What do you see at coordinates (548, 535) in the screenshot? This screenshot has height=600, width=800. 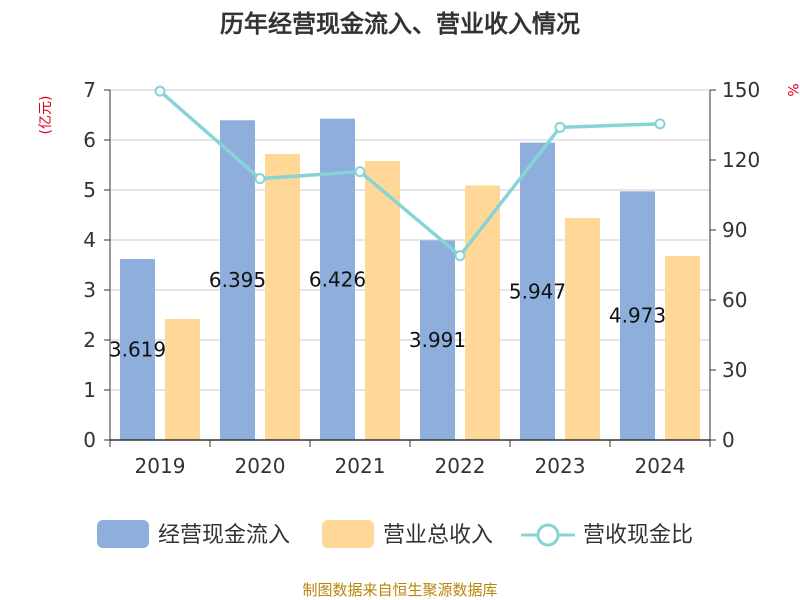 I see `legend-marker-ratio` at bounding box center [548, 535].